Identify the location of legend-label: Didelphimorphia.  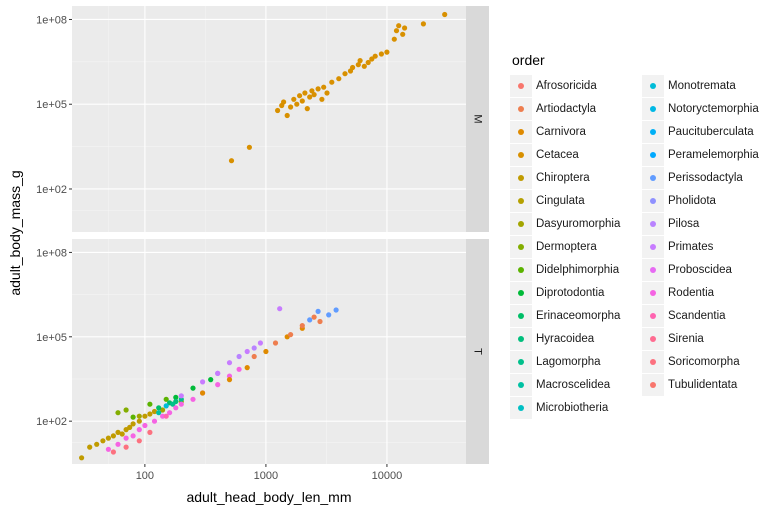
(578, 269).